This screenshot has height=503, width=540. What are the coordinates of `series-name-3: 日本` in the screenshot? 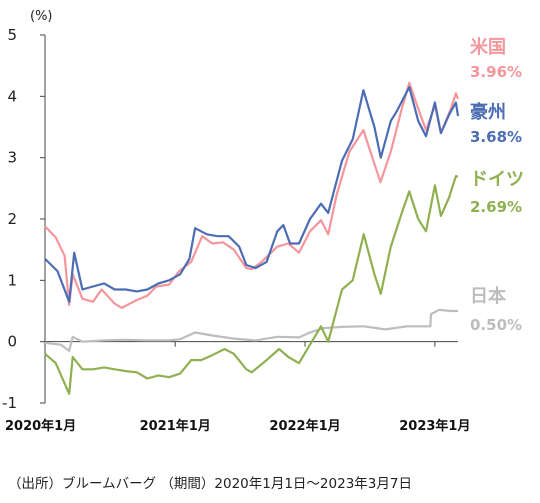 It's located at (488, 296).